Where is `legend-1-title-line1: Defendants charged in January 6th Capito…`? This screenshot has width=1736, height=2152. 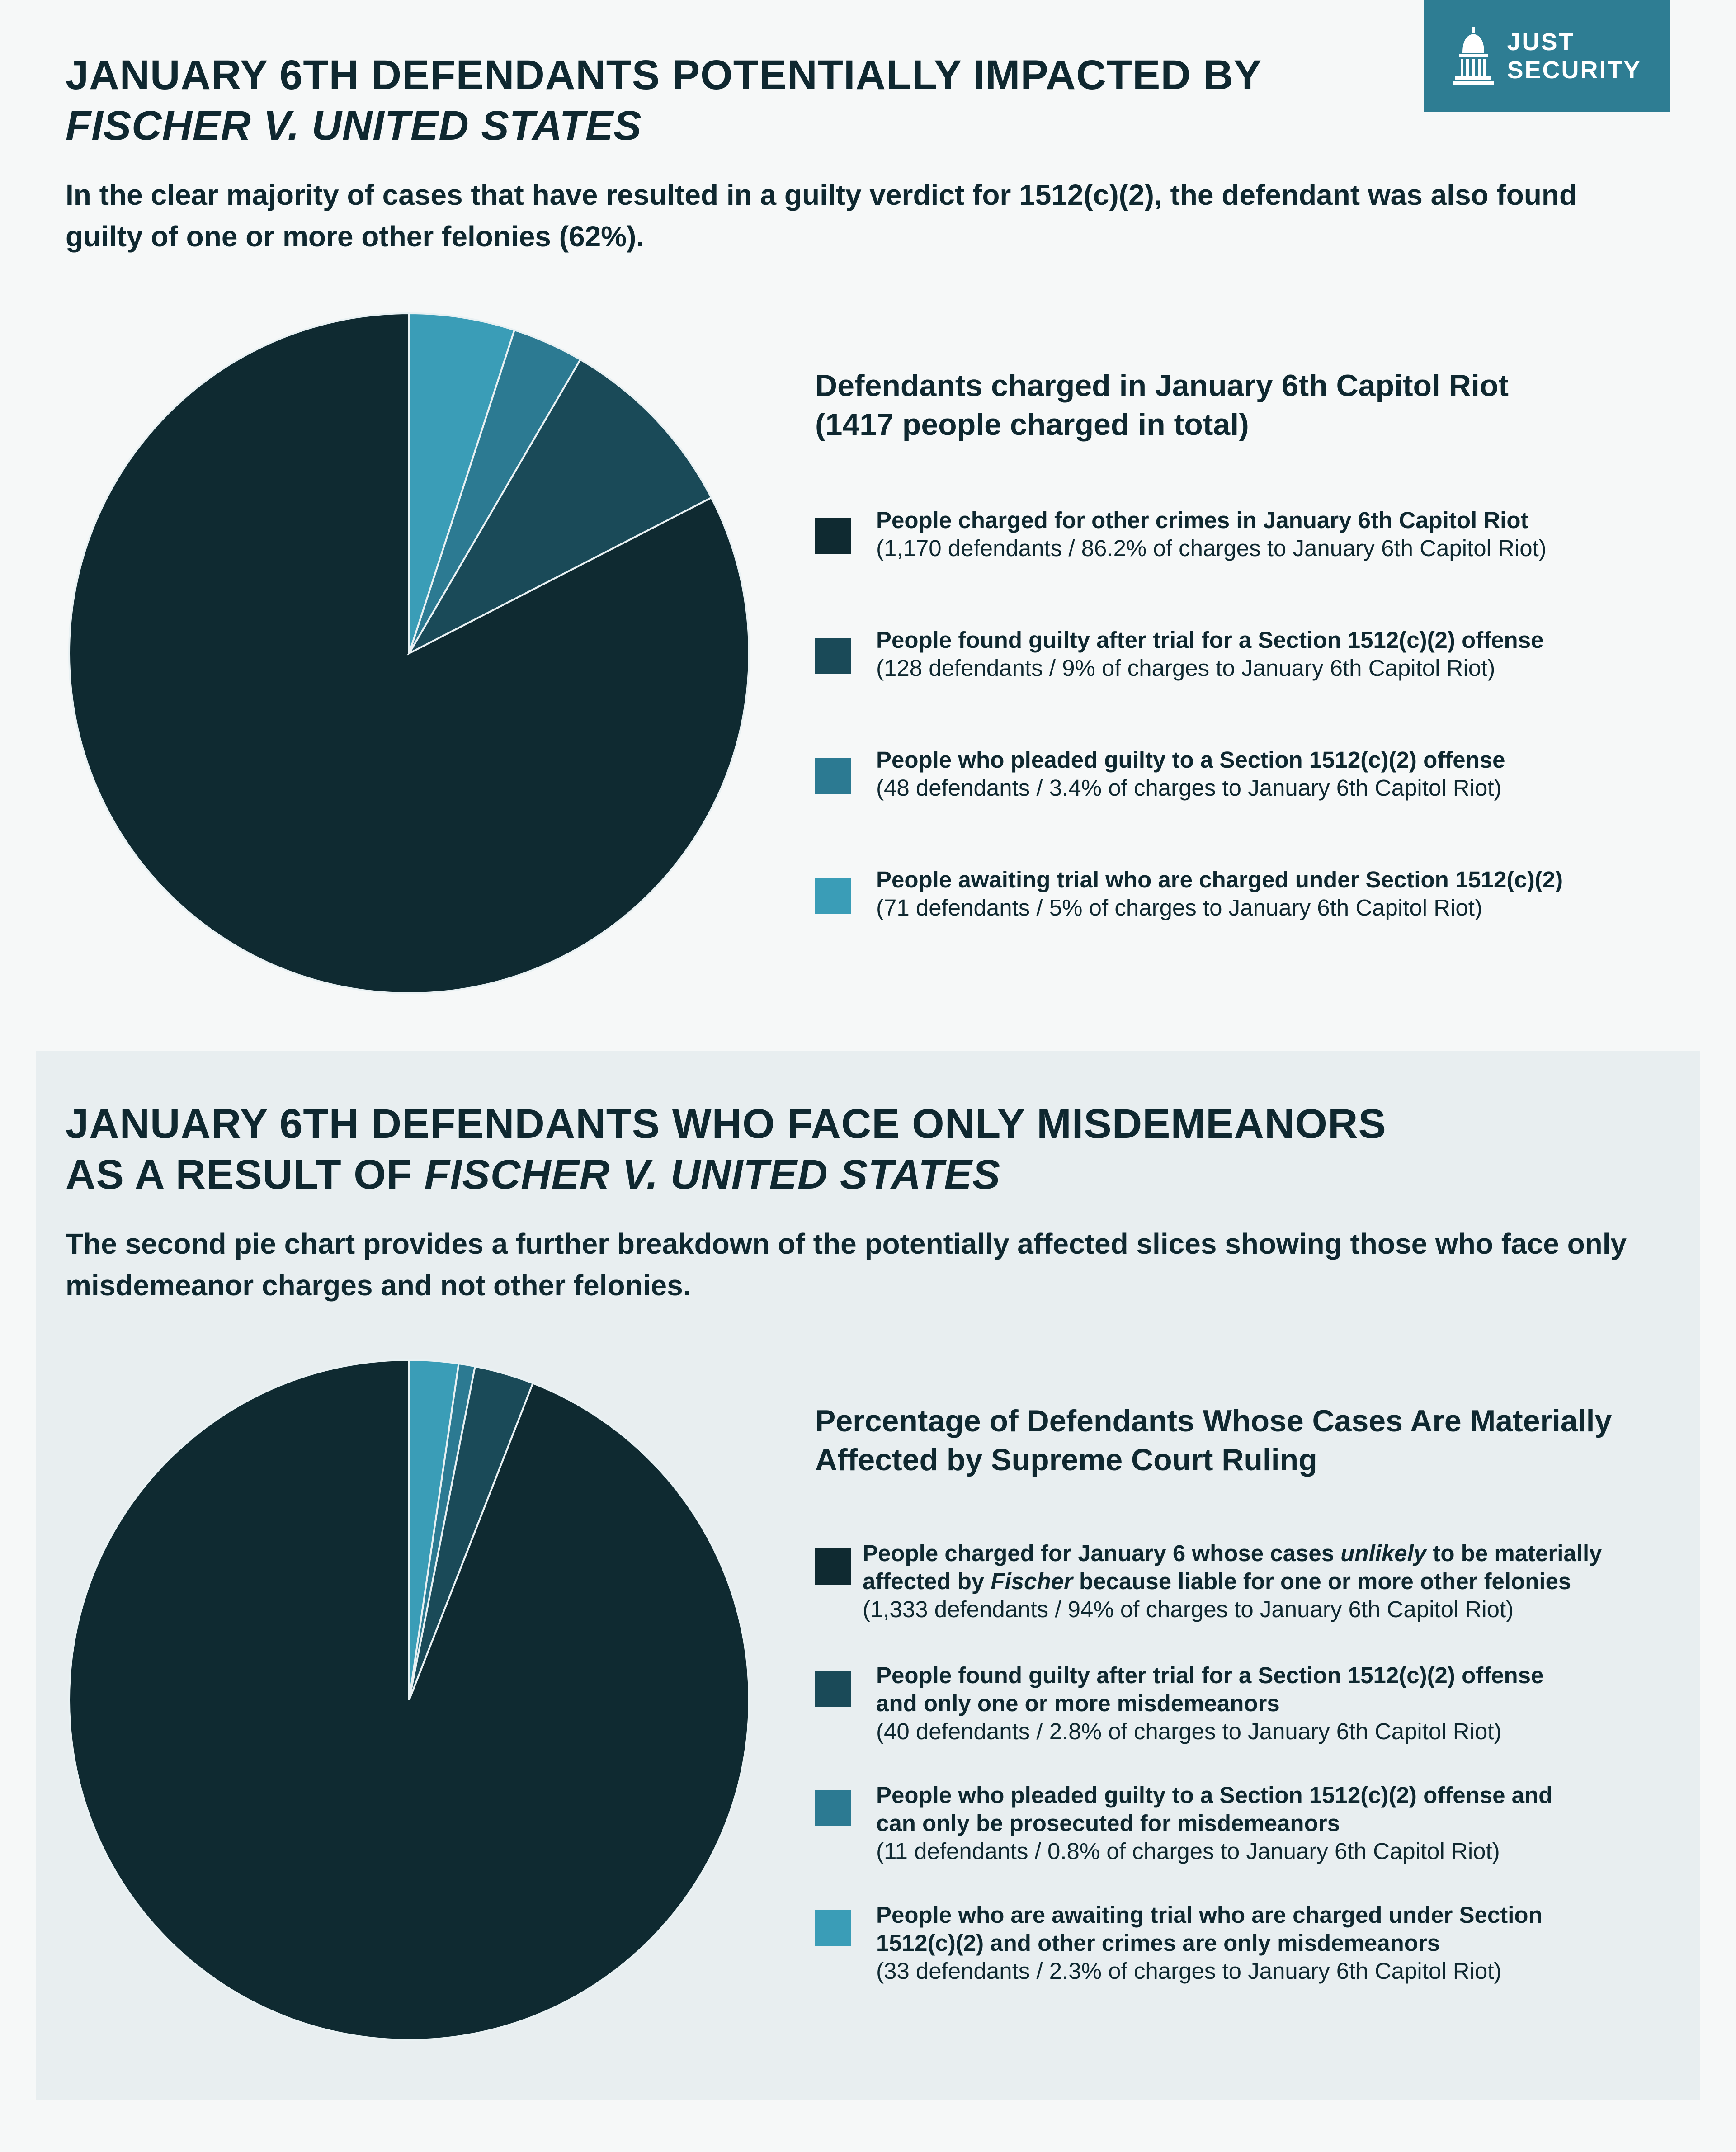 legend-1-title-line1: Defendants charged in January 6th Capito… is located at coordinates (1162, 386).